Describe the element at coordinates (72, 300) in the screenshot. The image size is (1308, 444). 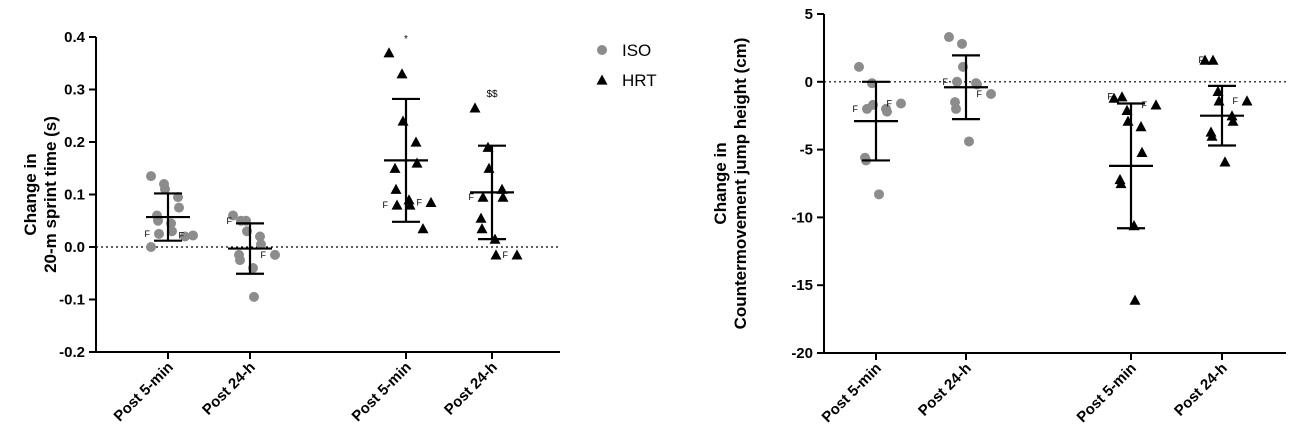
I see `y-tick-label: -0.1` at that location.